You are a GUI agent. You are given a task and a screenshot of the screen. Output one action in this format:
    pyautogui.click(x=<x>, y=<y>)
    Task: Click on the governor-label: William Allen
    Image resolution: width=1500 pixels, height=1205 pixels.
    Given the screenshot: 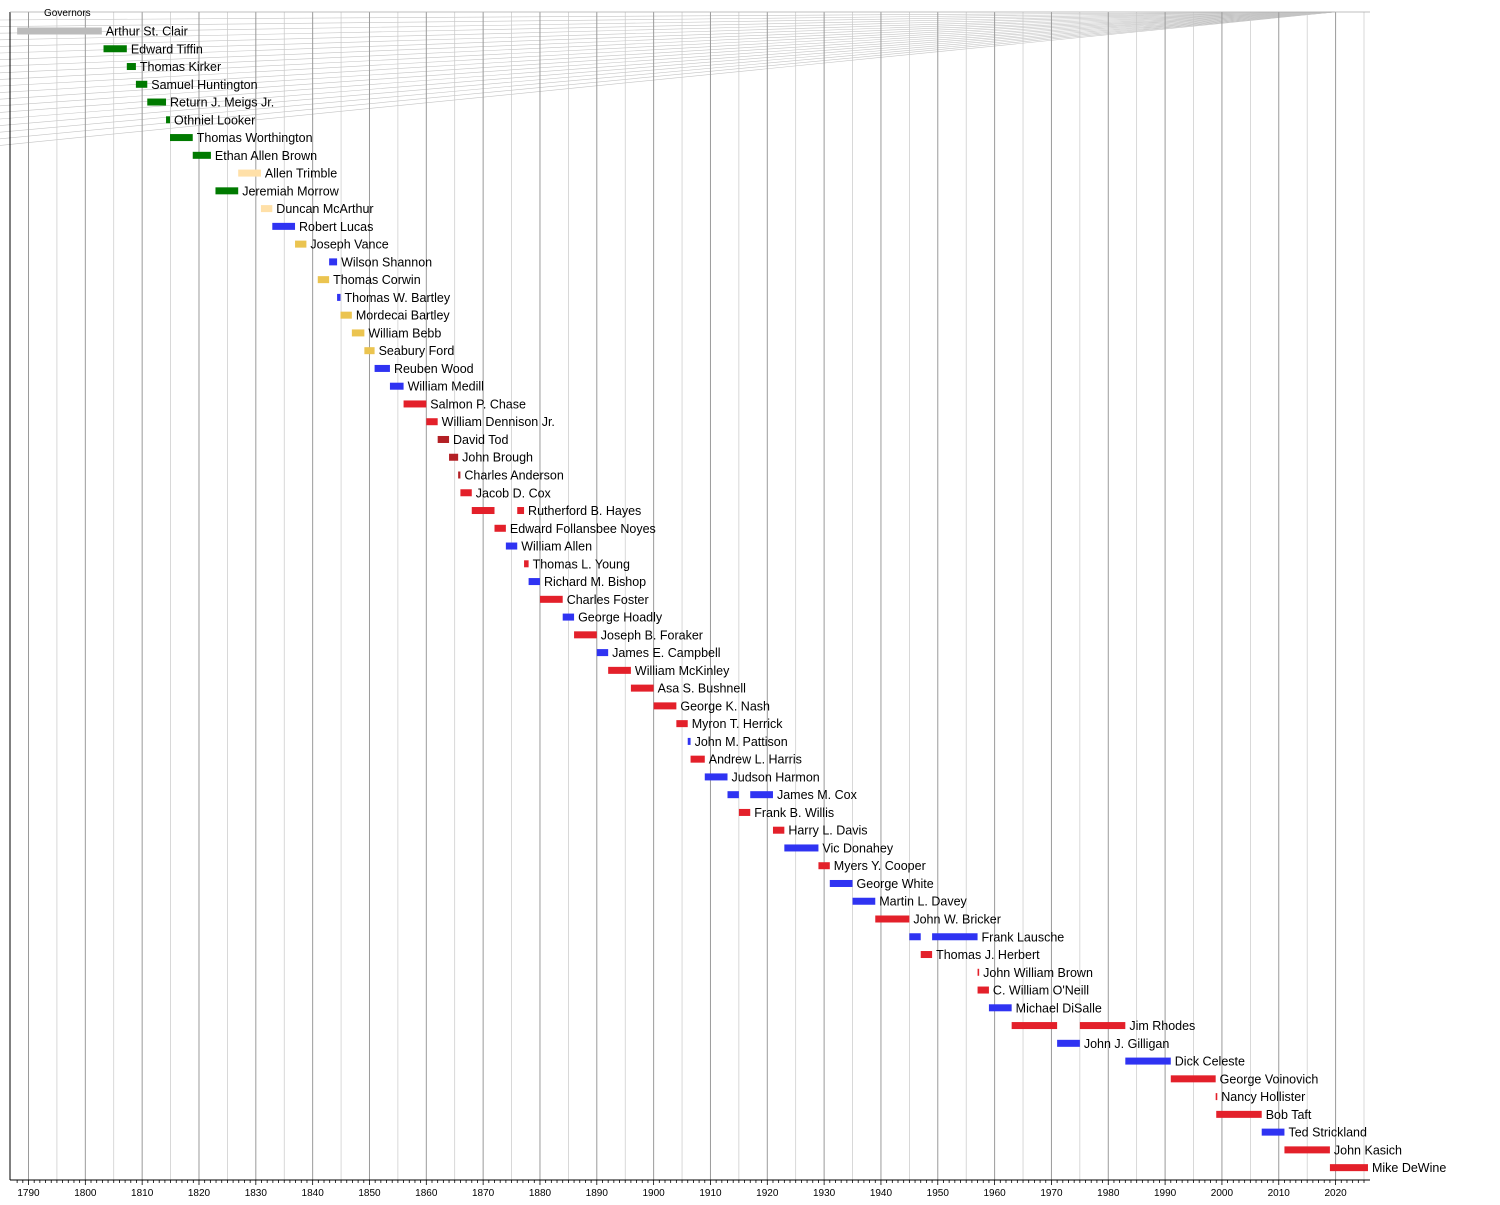 What is the action you would take?
    pyautogui.click(x=556, y=547)
    